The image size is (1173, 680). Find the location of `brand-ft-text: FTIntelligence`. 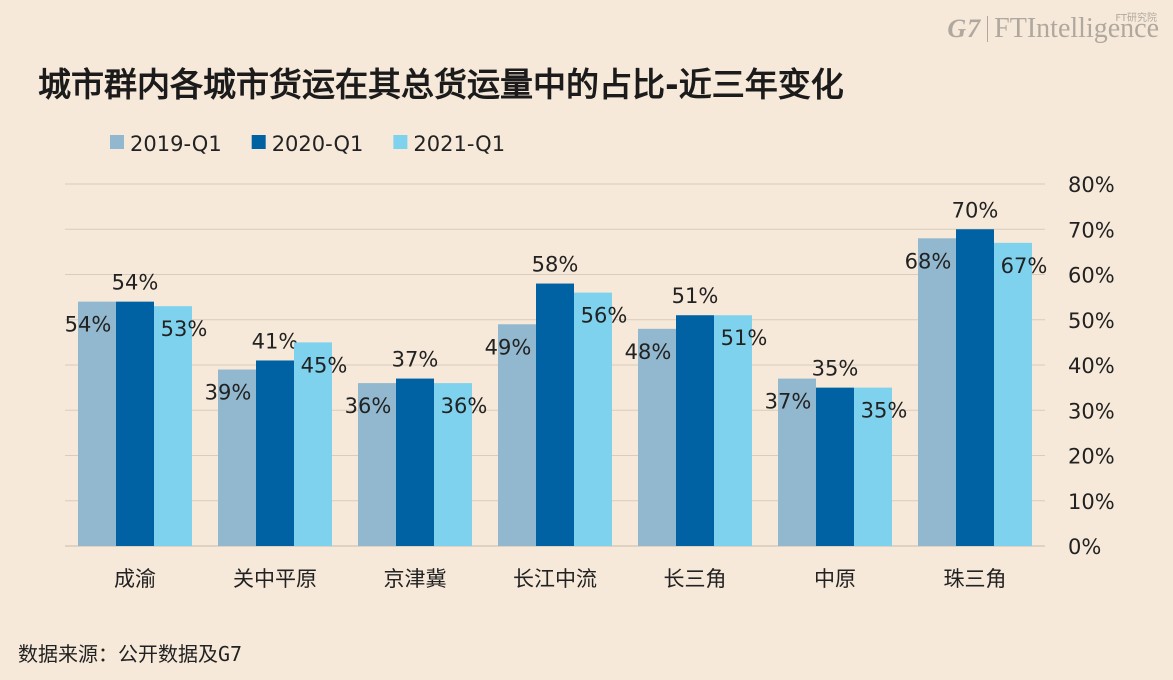

brand-ft-text: FTIntelligence is located at coordinates (1076, 28).